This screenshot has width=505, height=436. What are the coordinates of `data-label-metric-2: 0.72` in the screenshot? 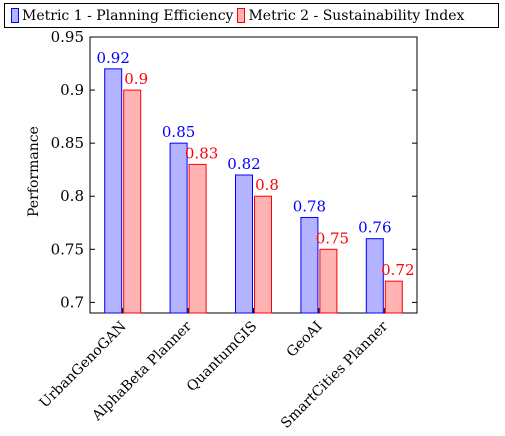 It's located at (397, 270).